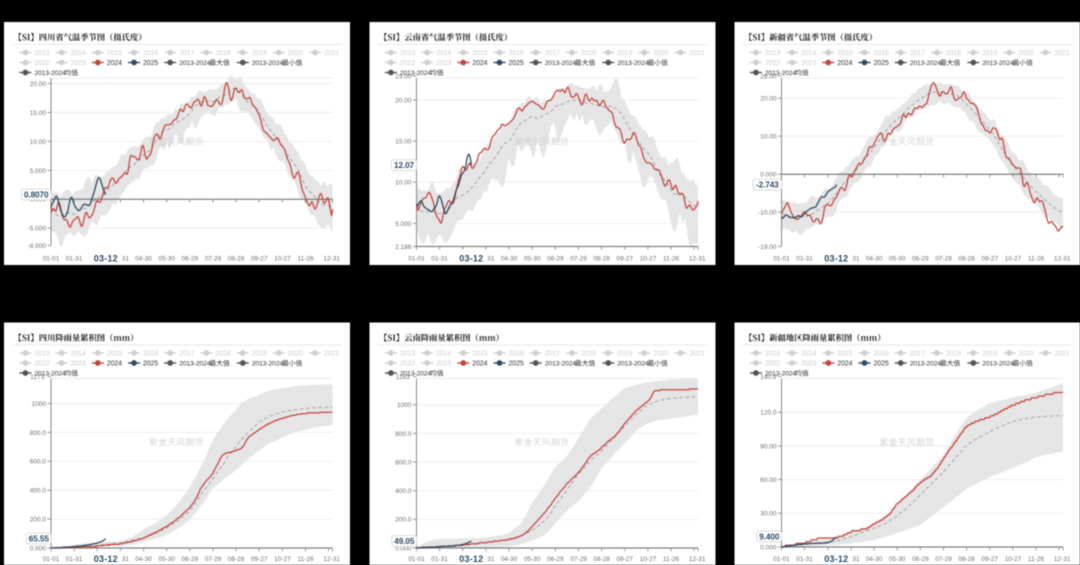 The width and height of the screenshot is (1080, 565). I want to click on svg-text: 200.0, so click(403, 520).